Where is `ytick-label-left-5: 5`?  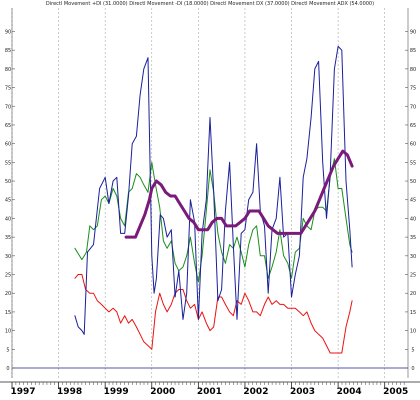 ytick-label-left-5: 5 is located at coordinates (7, 350).